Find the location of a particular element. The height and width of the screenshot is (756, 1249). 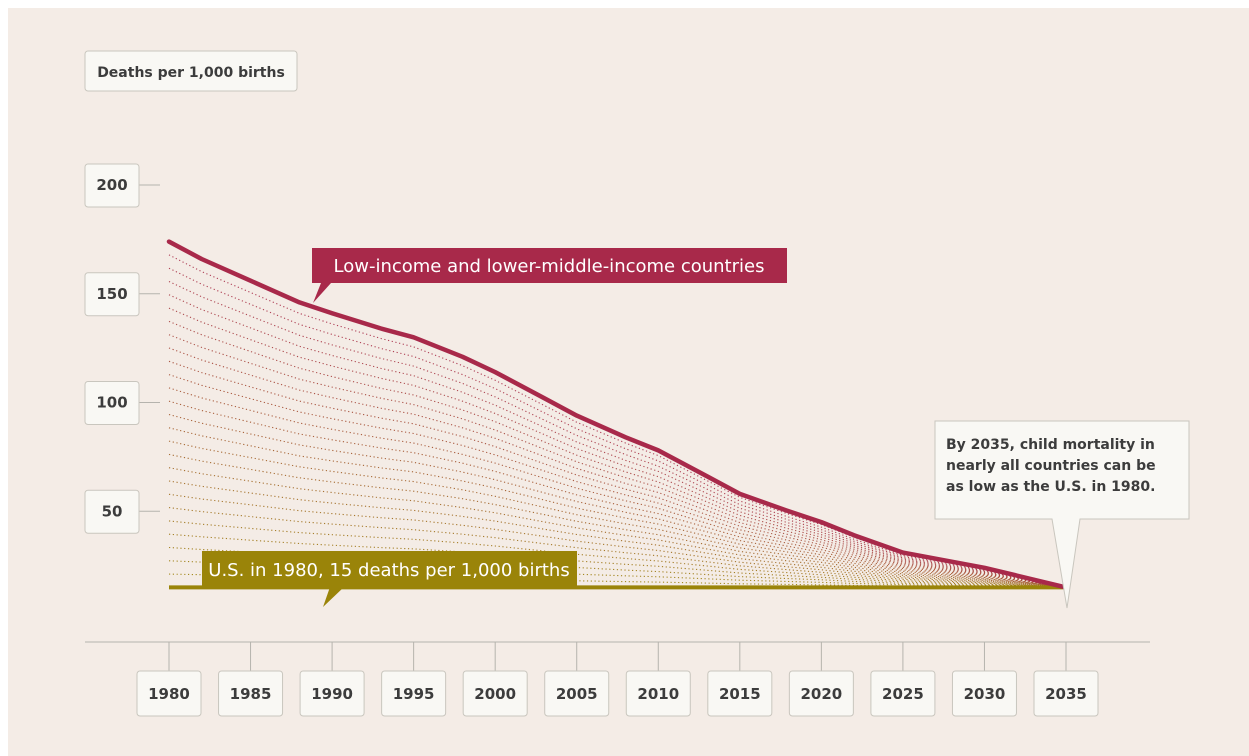

note-callout-line: By 2035, child mortality in is located at coordinates (1050, 445).